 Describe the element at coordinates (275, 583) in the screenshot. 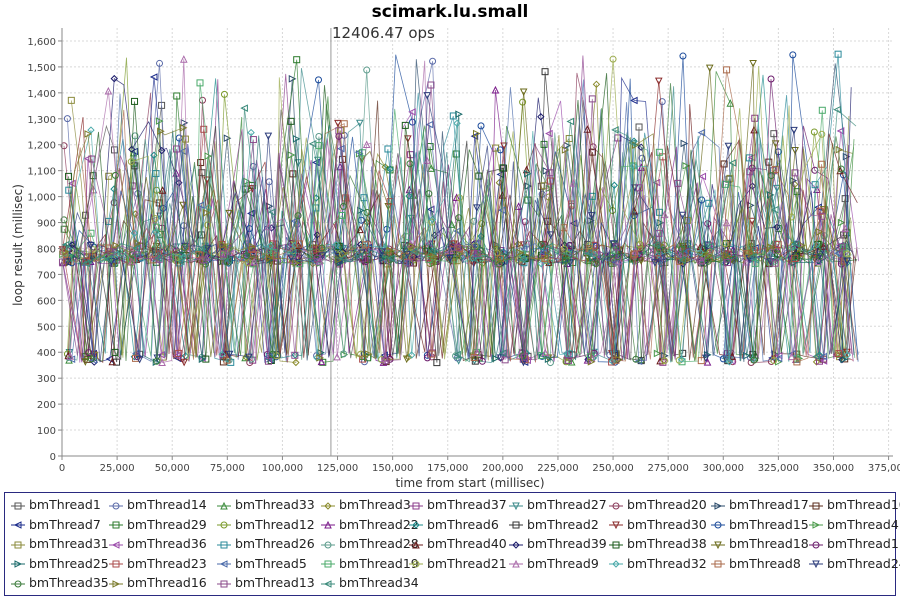

I see `legend-label: bmThread13` at that location.